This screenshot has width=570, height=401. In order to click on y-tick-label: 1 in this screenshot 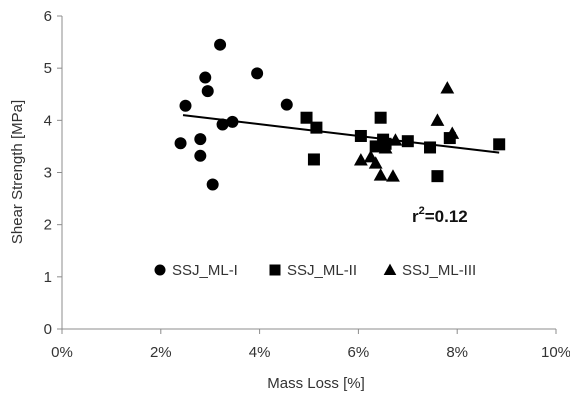, I will do `click(48, 277)`.